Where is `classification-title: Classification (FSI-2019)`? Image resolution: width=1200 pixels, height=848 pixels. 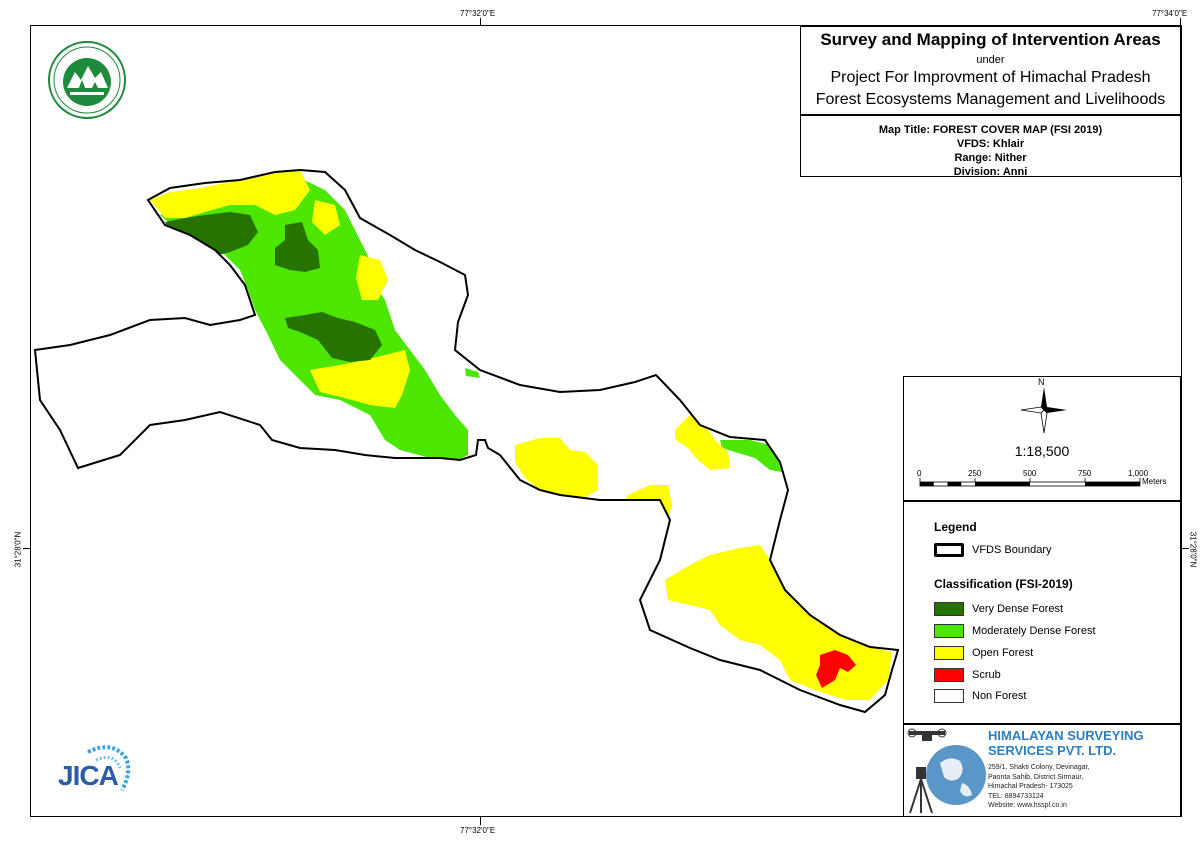
classification-title: Classification (FSI-2019) is located at coordinates (1003, 584).